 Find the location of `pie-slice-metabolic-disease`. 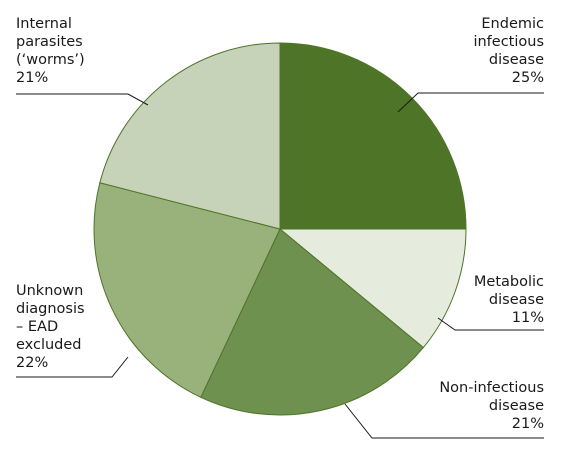

pie-slice-metabolic-disease is located at coordinates (372, 288).